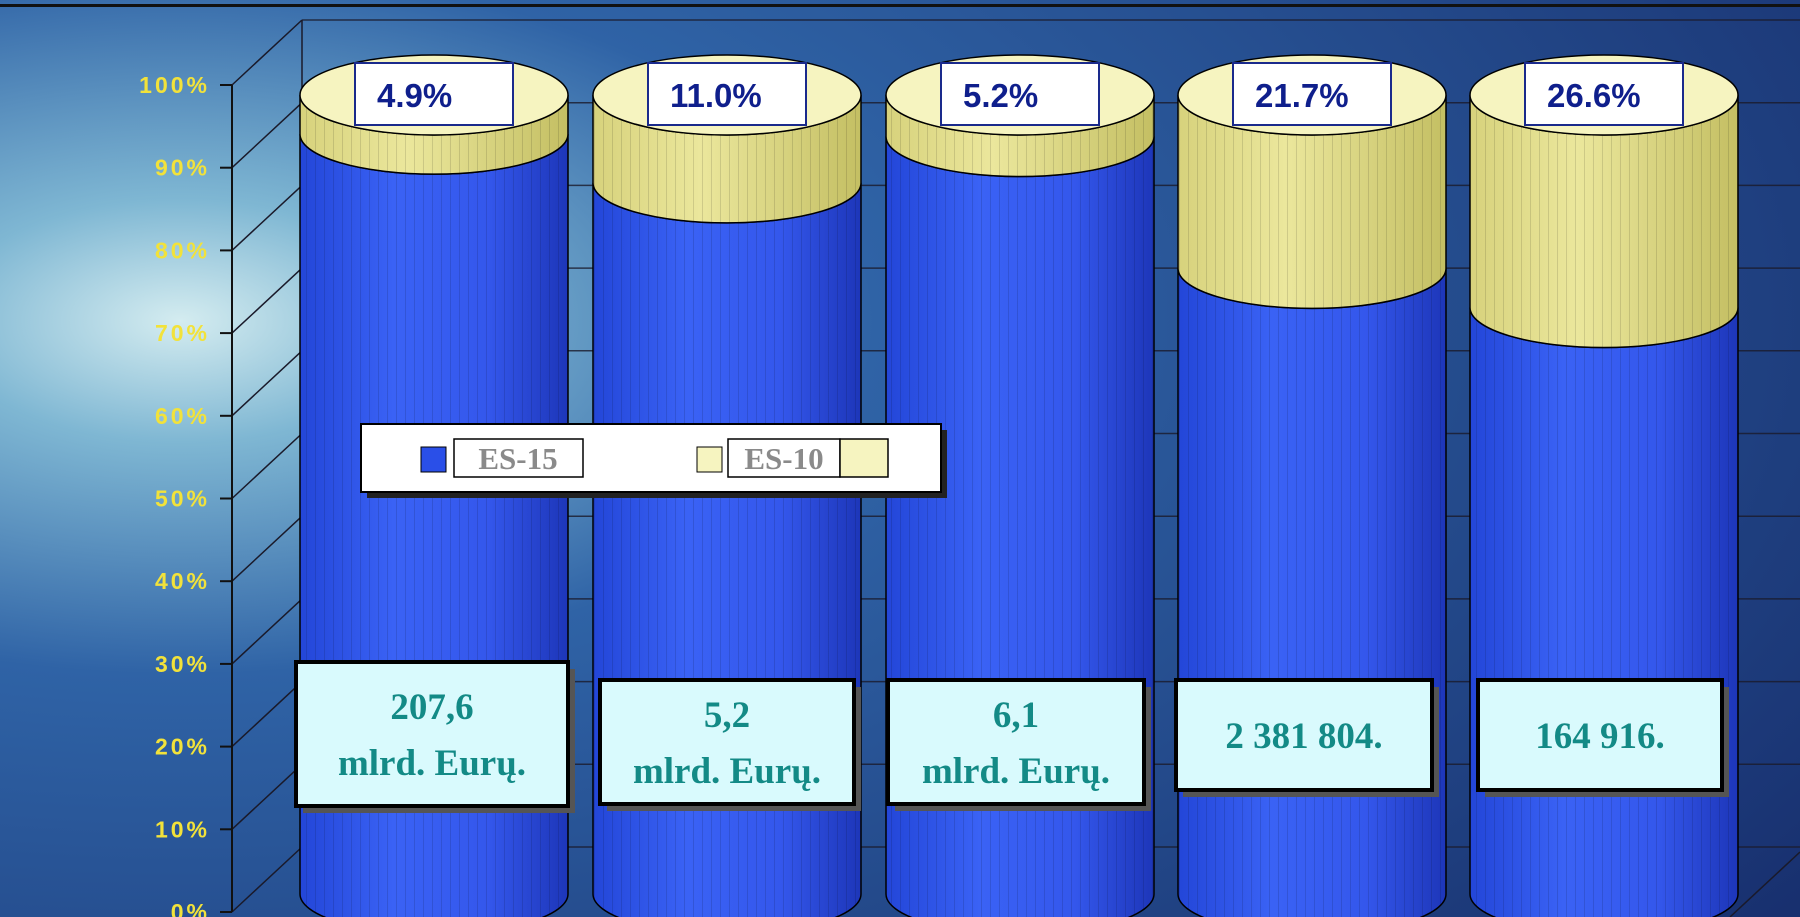 This screenshot has height=917, width=1800. What do you see at coordinates (864, 458) in the screenshot?
I see `legend-swatch-es10-extra` at bounding box center [864, 458].